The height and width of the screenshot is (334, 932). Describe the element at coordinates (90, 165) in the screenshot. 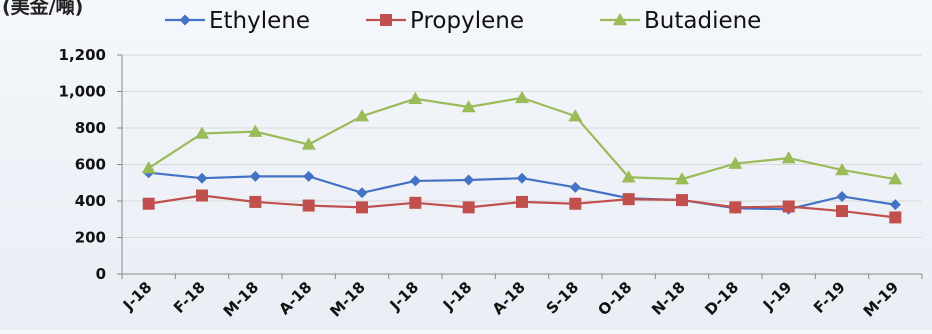

I see `y-tick-label: 600` at that location.